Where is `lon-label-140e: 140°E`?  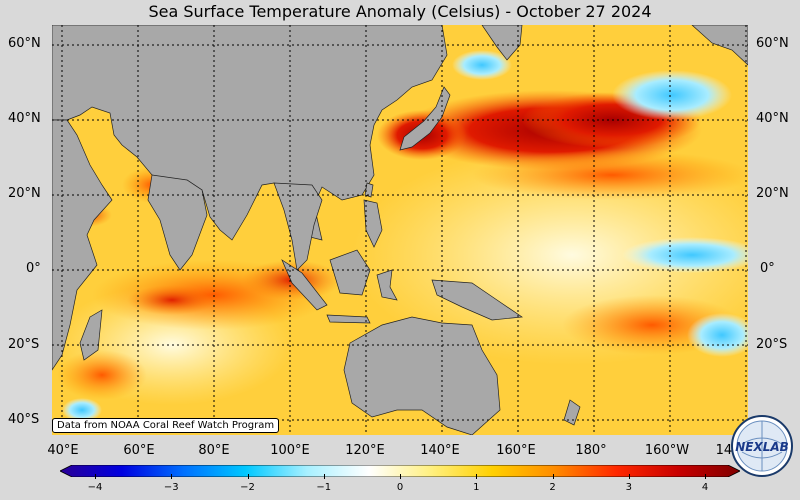
lon-label-140e: 140°E is located at coordinates (440, 450).